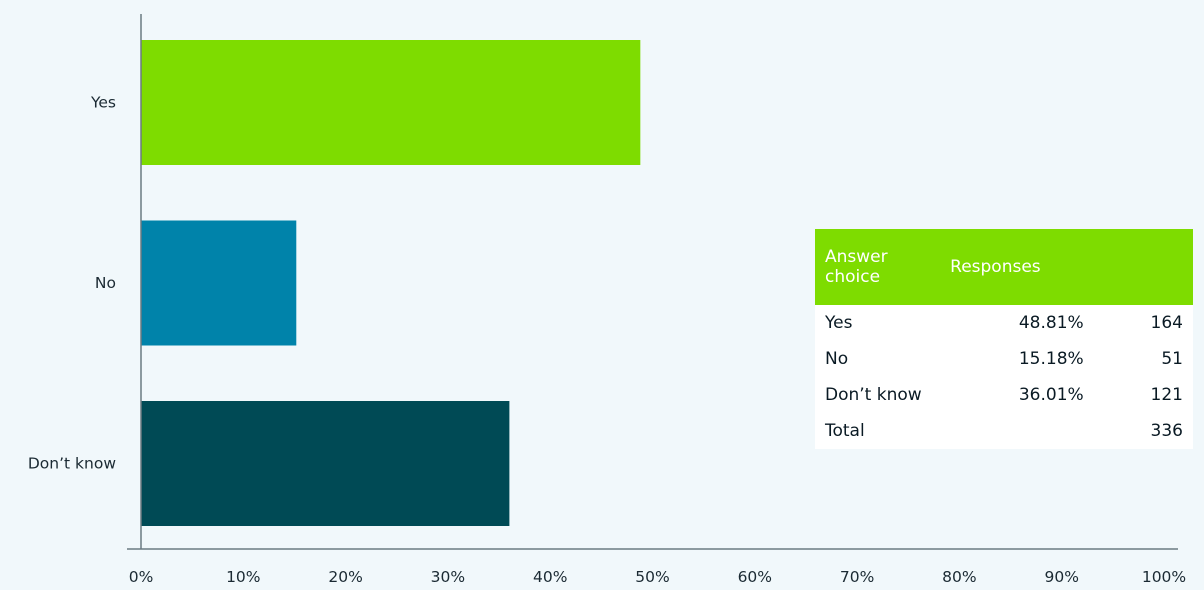 The image size is (1204, 590). I want to click on row-percent: 48.81%, so click(1051, 323).